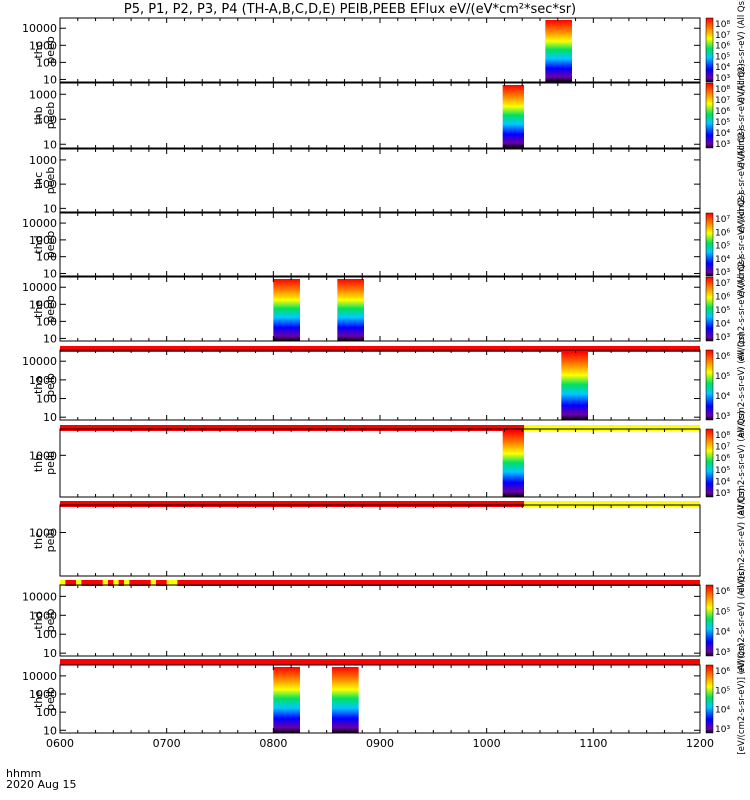  Describe the element at coordinates (41, 784) in the screenshot. I see `date-label: 2020 Aug 15` at that location.